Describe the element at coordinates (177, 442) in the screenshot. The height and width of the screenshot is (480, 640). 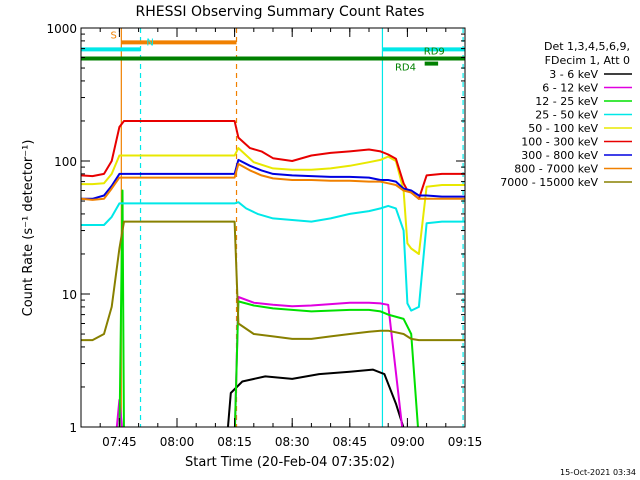
I see `x-tick-label-08-00: 08:00` at that location.